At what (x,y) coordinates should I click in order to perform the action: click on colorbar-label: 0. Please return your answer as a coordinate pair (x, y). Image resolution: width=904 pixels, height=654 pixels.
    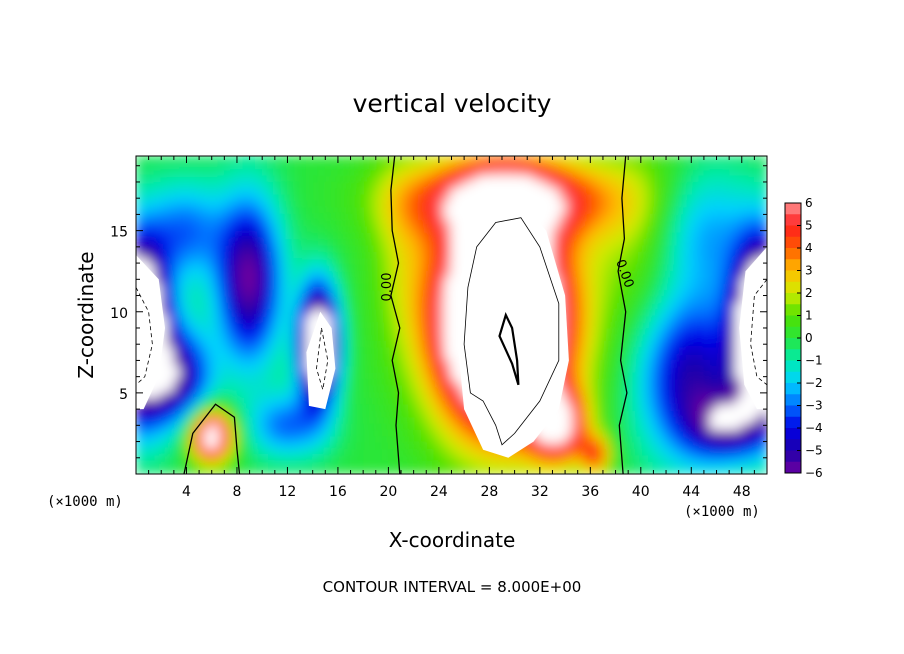
    Looking at the image, I should click on (809, 338).